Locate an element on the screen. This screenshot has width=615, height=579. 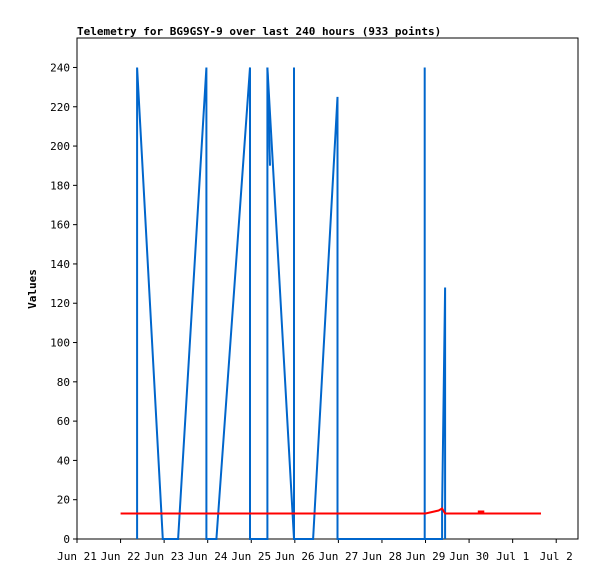
x-tick-label-9: Jun 30 is located at coordinates (469, 556).